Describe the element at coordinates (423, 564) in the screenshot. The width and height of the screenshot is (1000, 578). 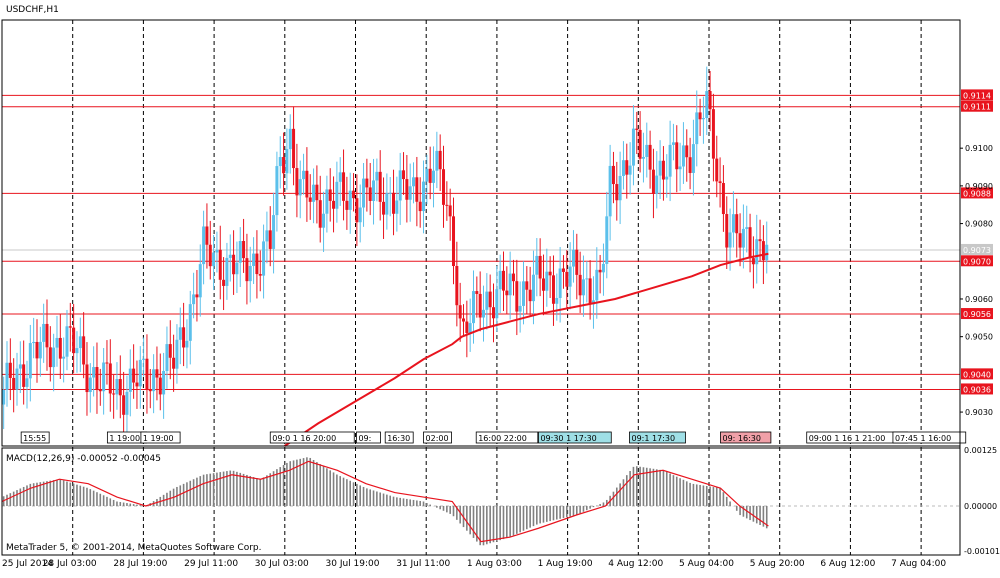
I see `time-label: 31 Jul 11:00` at that location.